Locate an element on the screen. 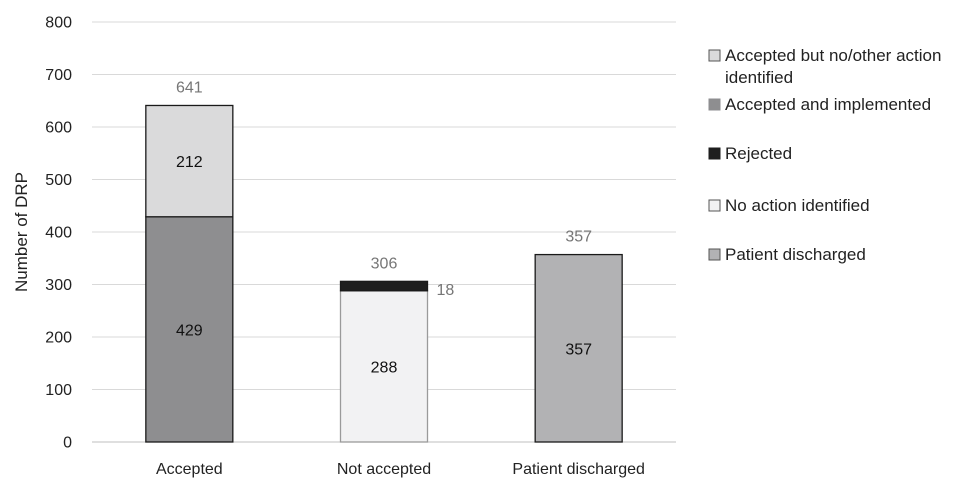  data-label: 18 is located at coordinates (446, 290).